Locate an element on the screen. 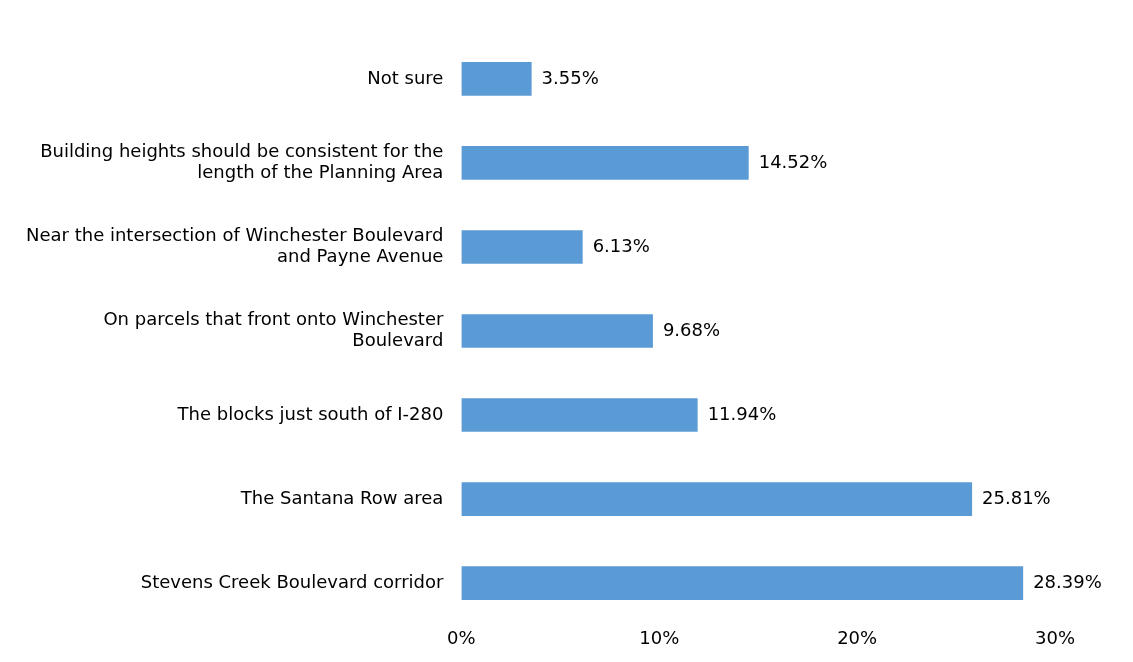 Image resolution: width=1133 pixels, height=662 pixels. y-tick-label: Near the intersection of Winchester Boulevard and Payne Avenue is located at coordinates (235, 245).